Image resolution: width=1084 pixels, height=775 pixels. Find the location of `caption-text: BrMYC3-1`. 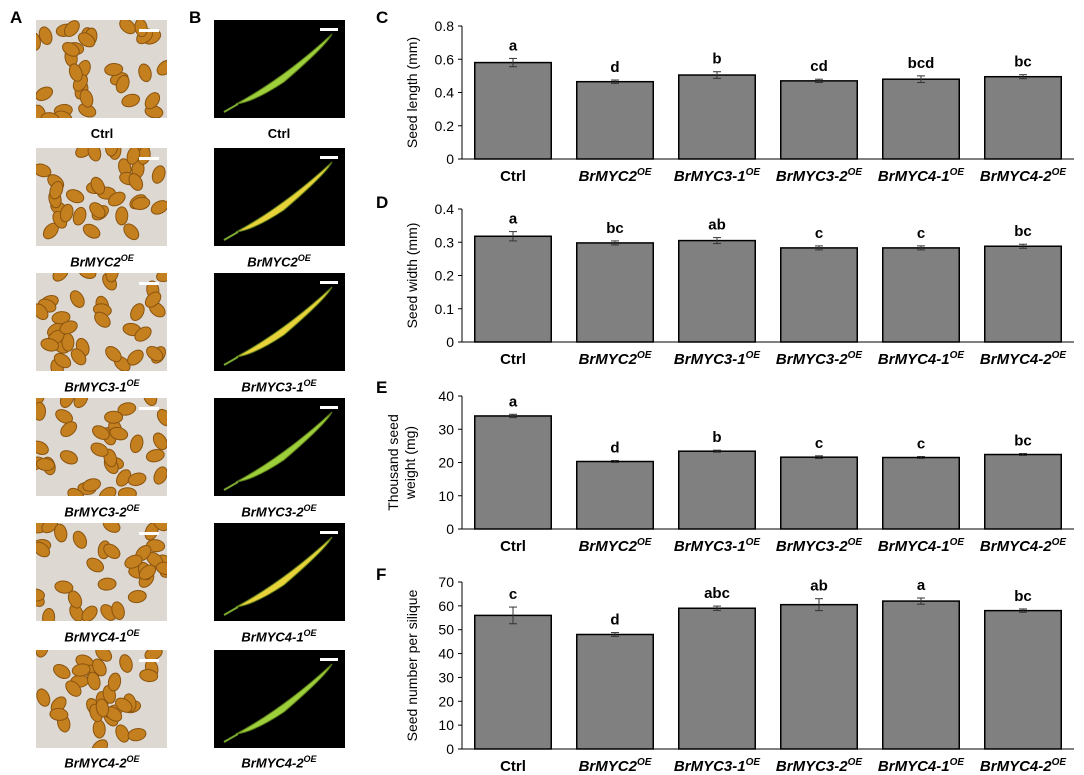

caption-text: BrMYC3-1 is located at coordinates (272, 387).